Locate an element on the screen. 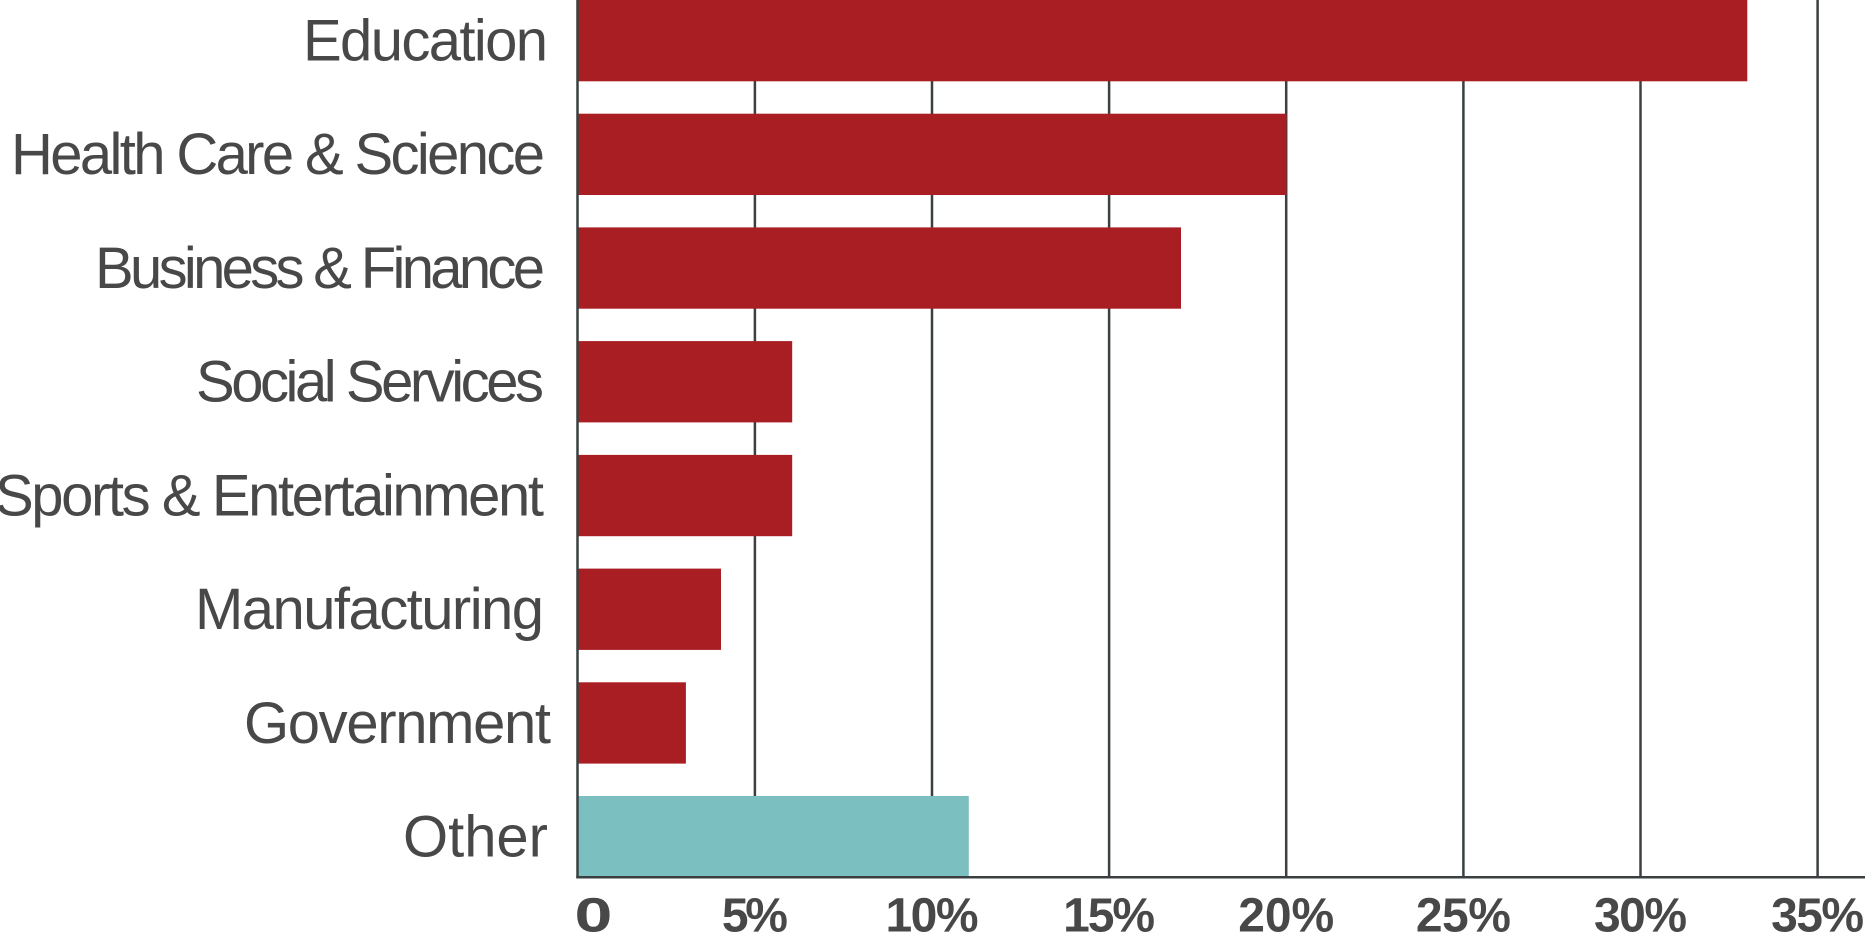  svg-text: 5% is located at coordinates (755, 912).